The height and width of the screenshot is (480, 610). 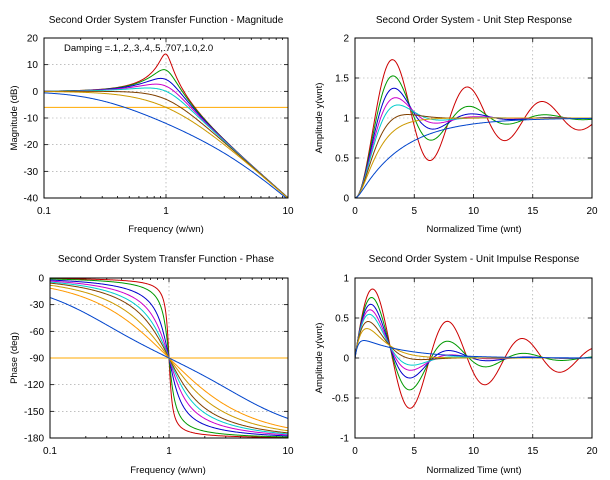 What do you see at coordinates (342, 319) in the screenshot?
I see `impulse-y-tick-label: 0.5` at bounding box center [342, 319].